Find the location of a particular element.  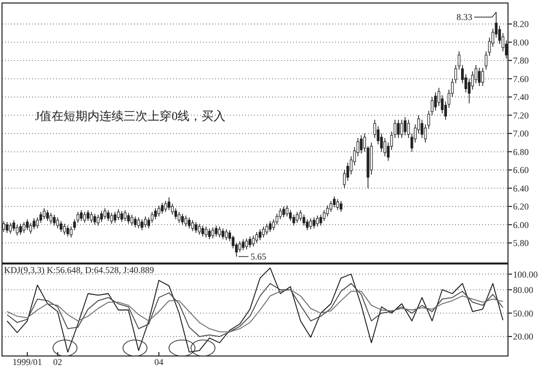

y-tick-label: 50.00 is located at coordinates (523, 313).